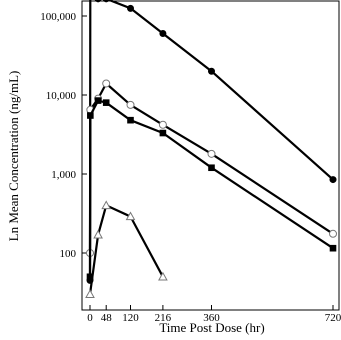  I want to click on y-tick-label: 10,000, so click(61, 96).